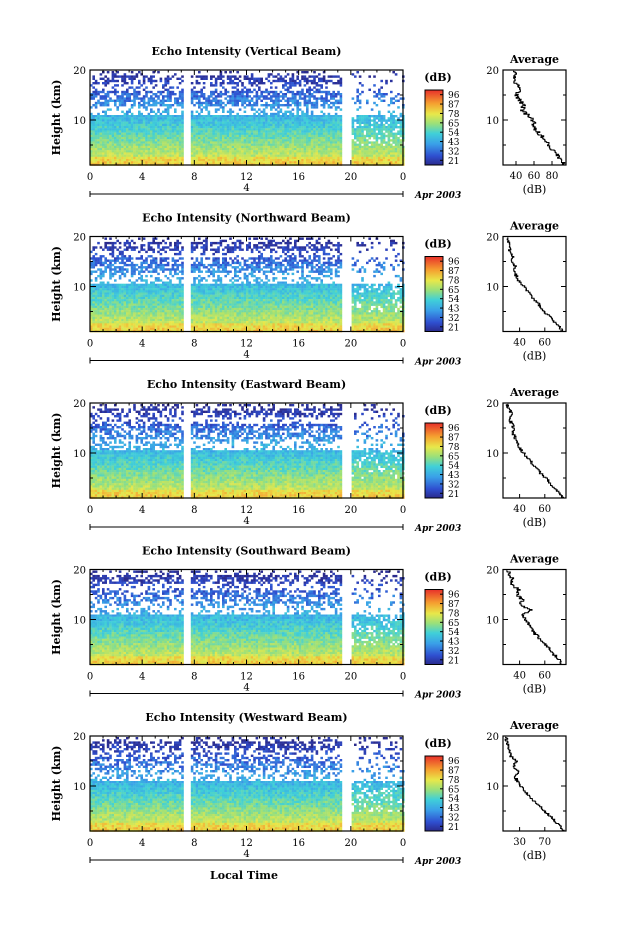 The image size is (620, 929). Describe the element at coordinates (246, 384) in the screenshot. I see `panel-title: Echo Intensity (Eastward Beam)` at that location.